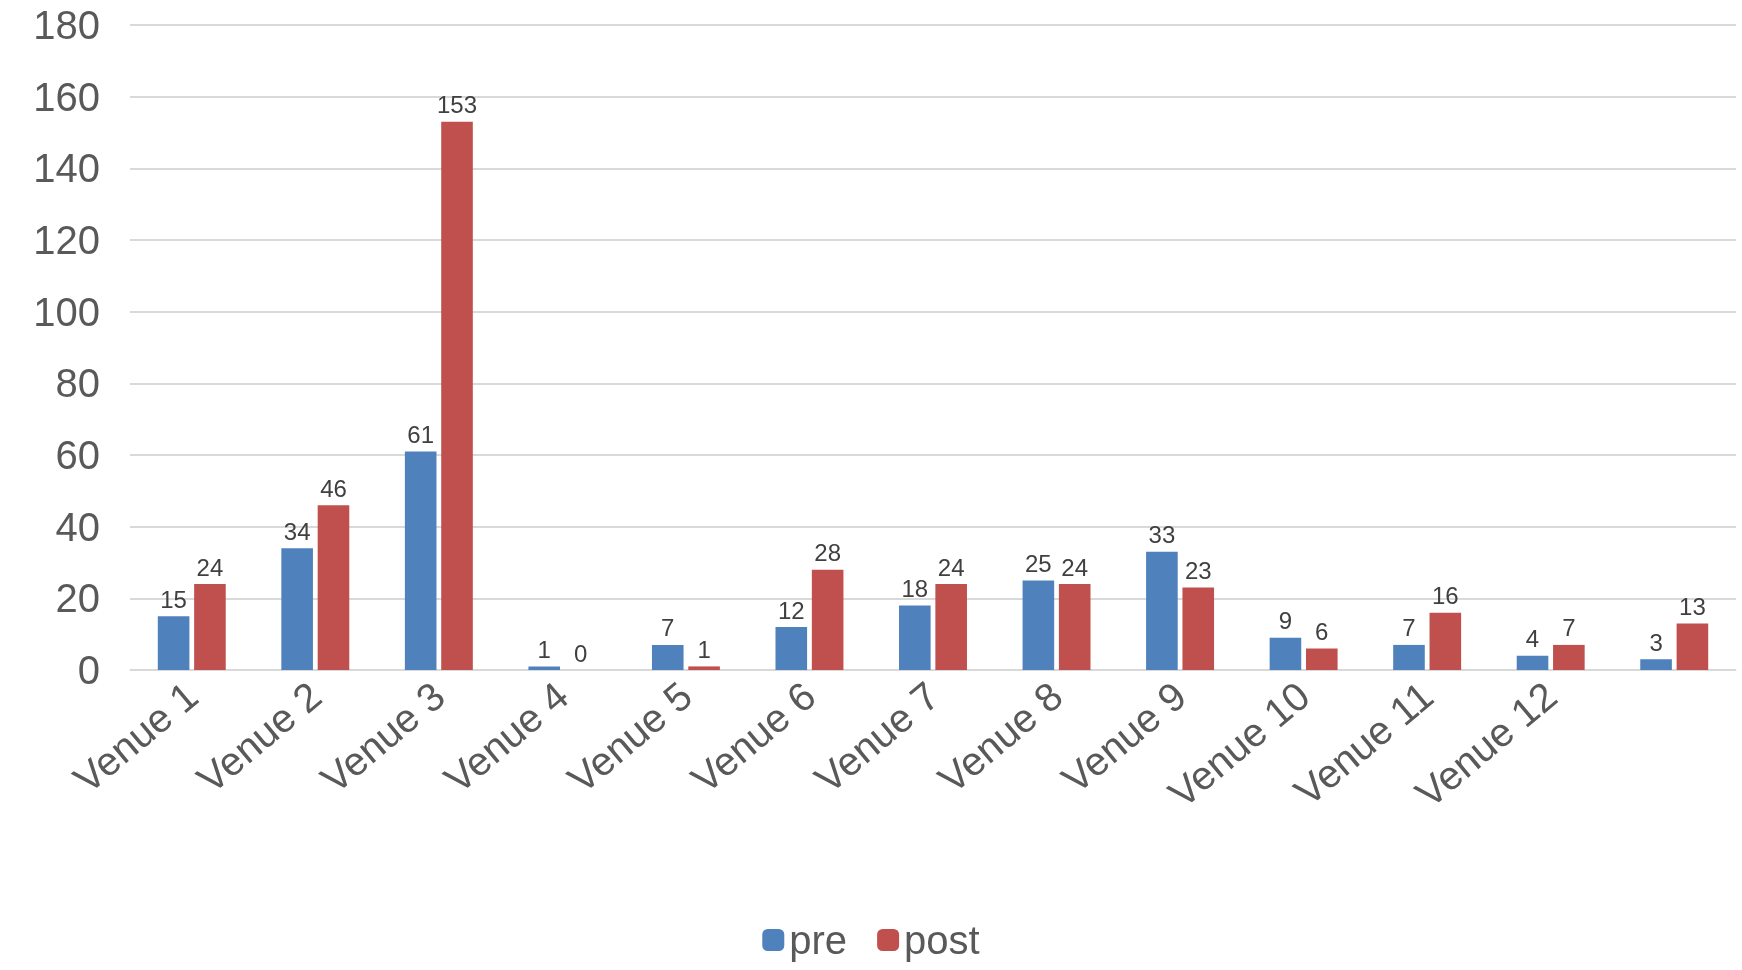 The height and width of the screenshot is (970, 1742). I want to click on data-label: 9, so click(1285, 621).